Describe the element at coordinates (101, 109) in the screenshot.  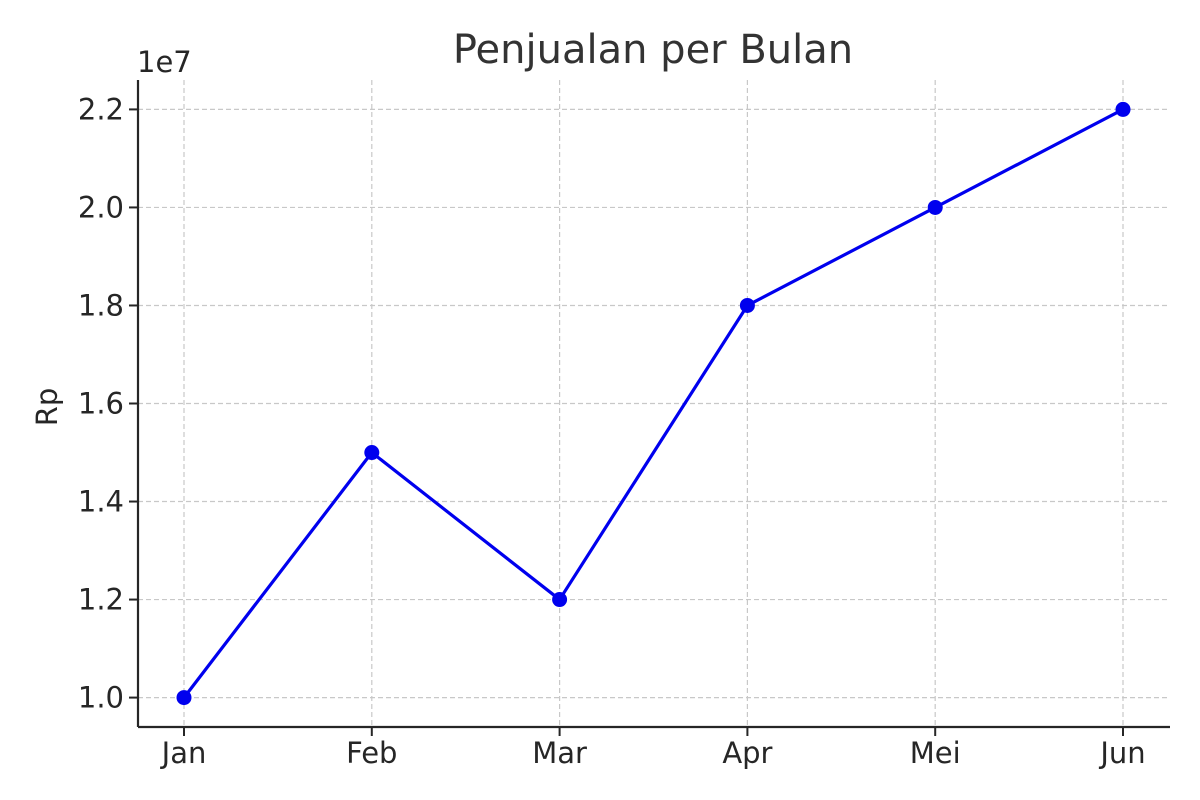
I see `y-tick-label: 2.2` at that location.